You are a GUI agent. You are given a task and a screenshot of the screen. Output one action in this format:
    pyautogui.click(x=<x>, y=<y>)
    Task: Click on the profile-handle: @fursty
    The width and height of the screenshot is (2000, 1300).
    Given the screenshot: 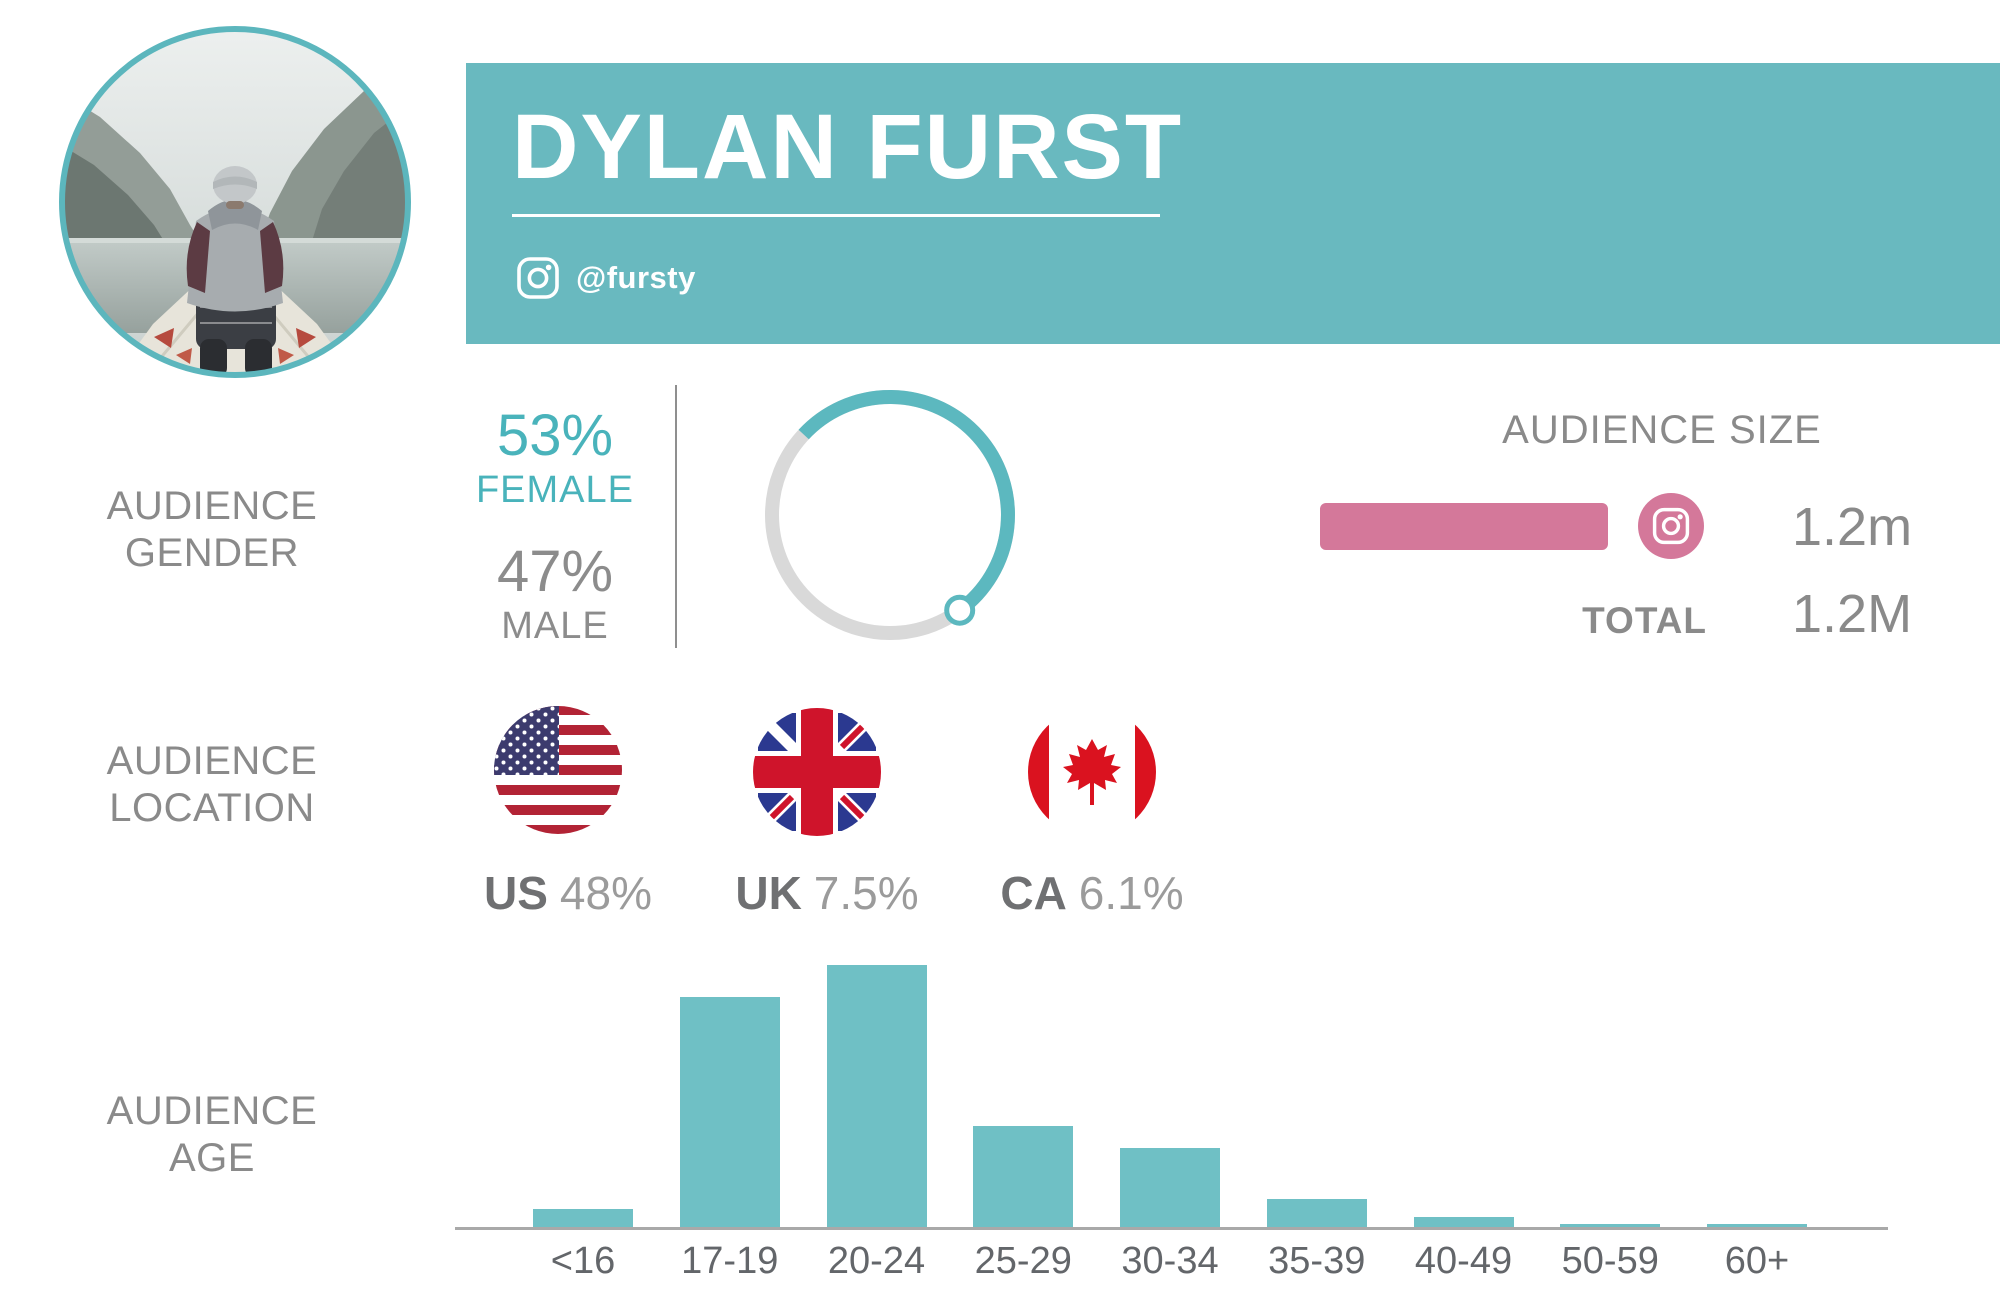 What is the action you would take?
    pyautogui.click(x=636, y=277)
    